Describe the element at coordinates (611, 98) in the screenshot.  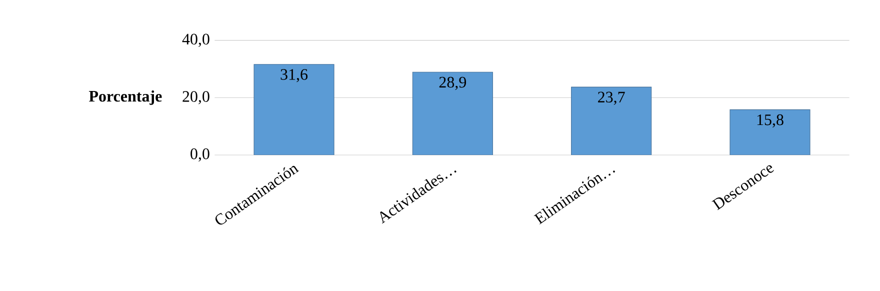
I see `data-label: 23,7` at that location.